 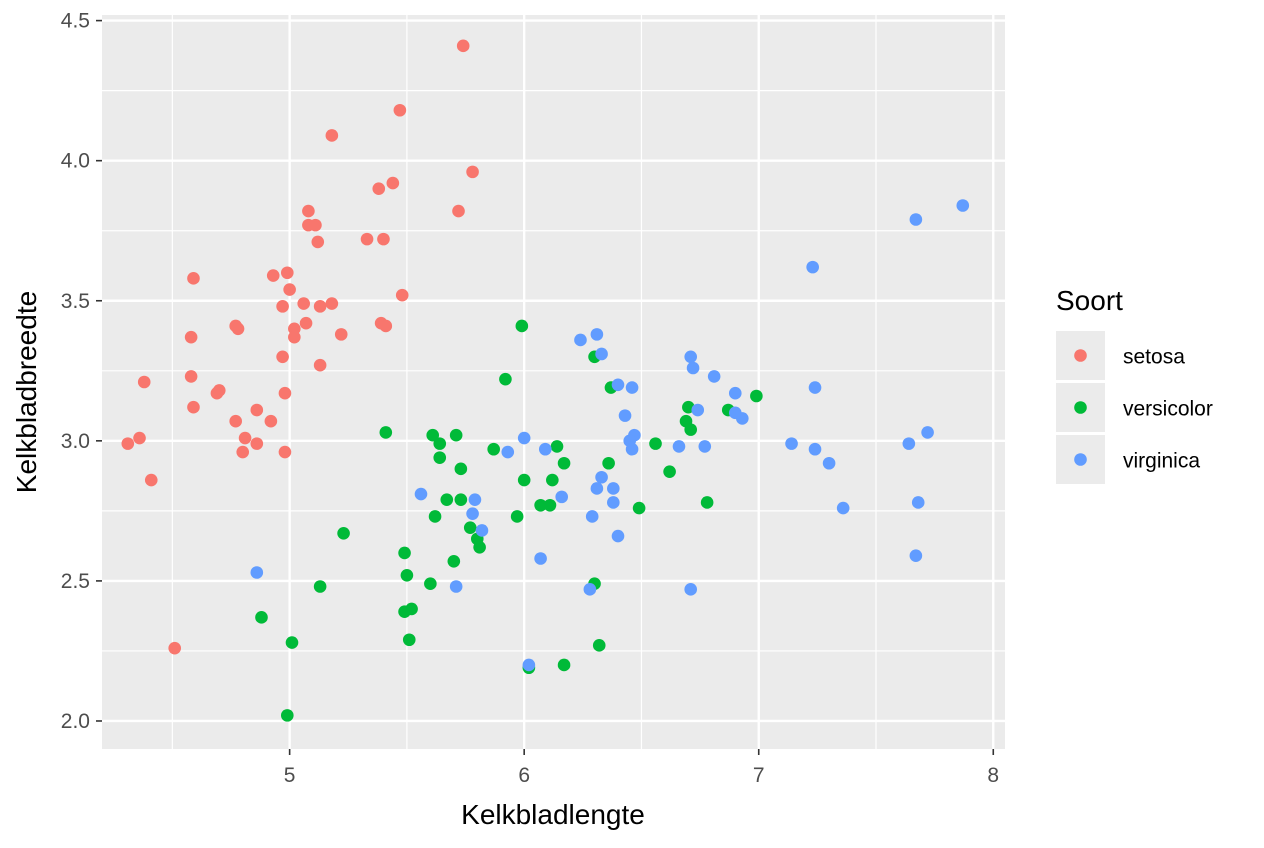 I want to click on legend-label-setosa: setosa, so click(x=1154, y=357).